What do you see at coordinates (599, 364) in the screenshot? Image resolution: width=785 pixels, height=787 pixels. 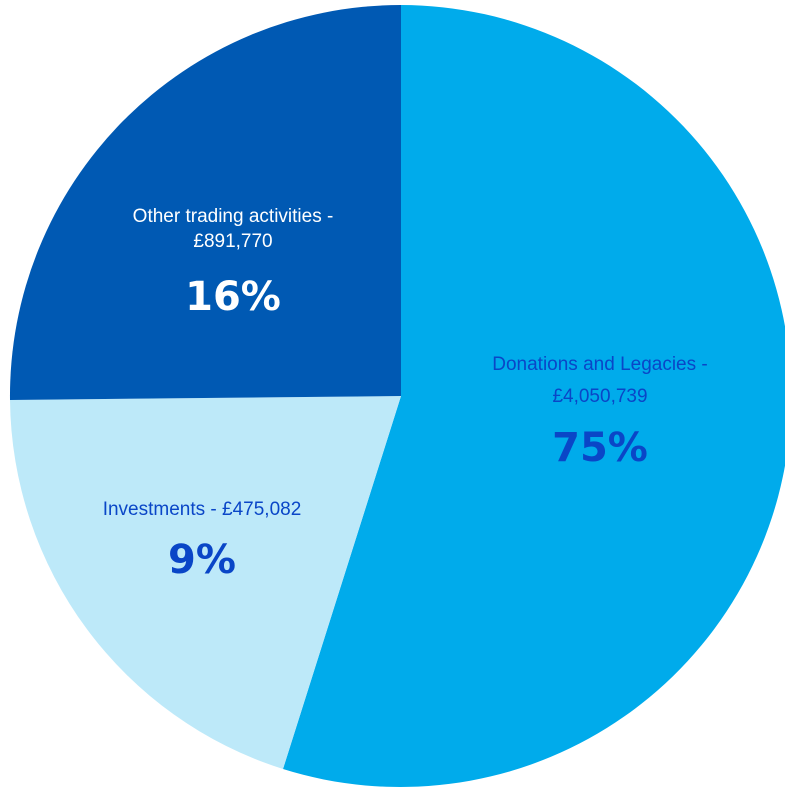 I see `label-donations-and-legacies-name: Donations and Legacies -` at bounding box center [599, 364].